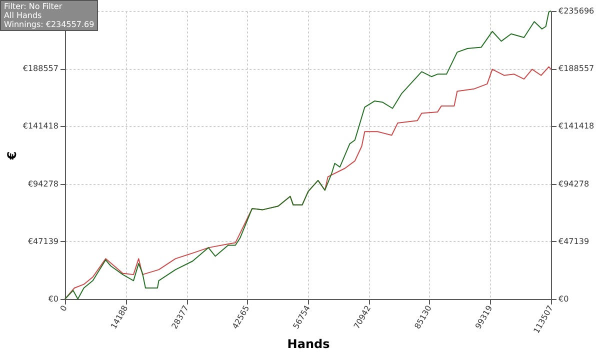 The image size is (600, 353). What do you see at coordinates (11, 156) in the screenshot?
I see `y-axis-title: €` at bounding box center [11, 156].